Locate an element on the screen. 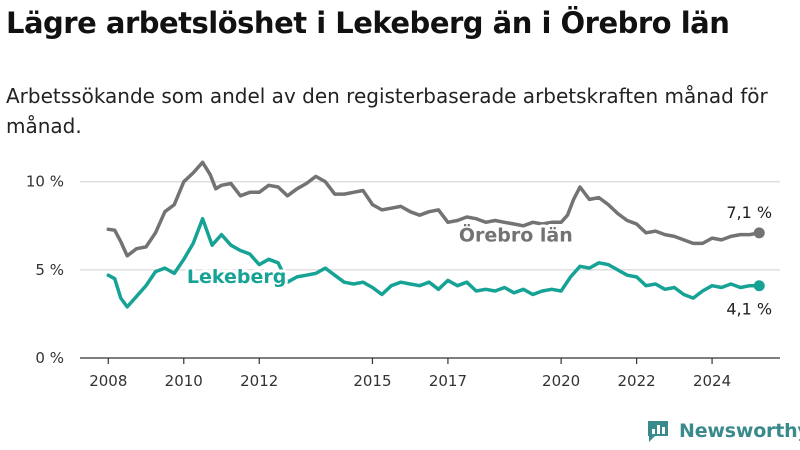 This screenshot has height=450, width=800. end-value-label: 7,1 % is located at coordinates (749, 212).